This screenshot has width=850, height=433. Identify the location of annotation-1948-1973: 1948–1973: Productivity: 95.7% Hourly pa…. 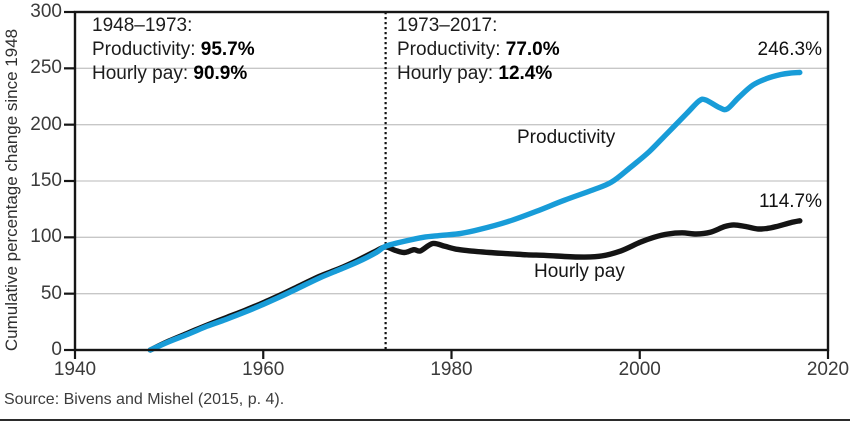
(173, 50).